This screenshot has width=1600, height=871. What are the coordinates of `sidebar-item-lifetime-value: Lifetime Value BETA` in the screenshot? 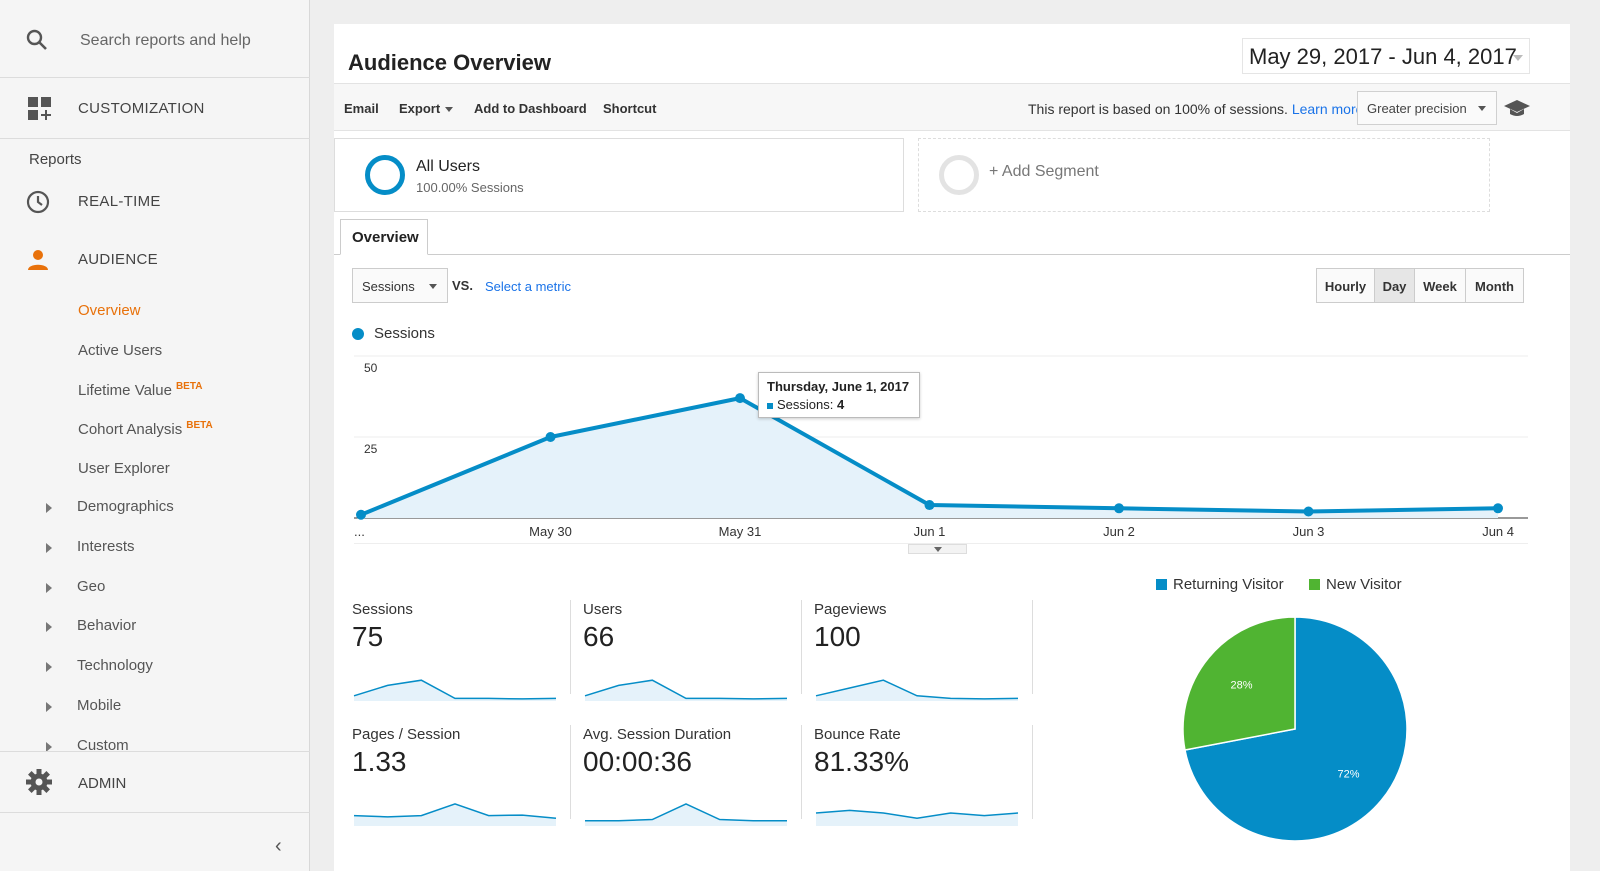 It's located at (140, 390).